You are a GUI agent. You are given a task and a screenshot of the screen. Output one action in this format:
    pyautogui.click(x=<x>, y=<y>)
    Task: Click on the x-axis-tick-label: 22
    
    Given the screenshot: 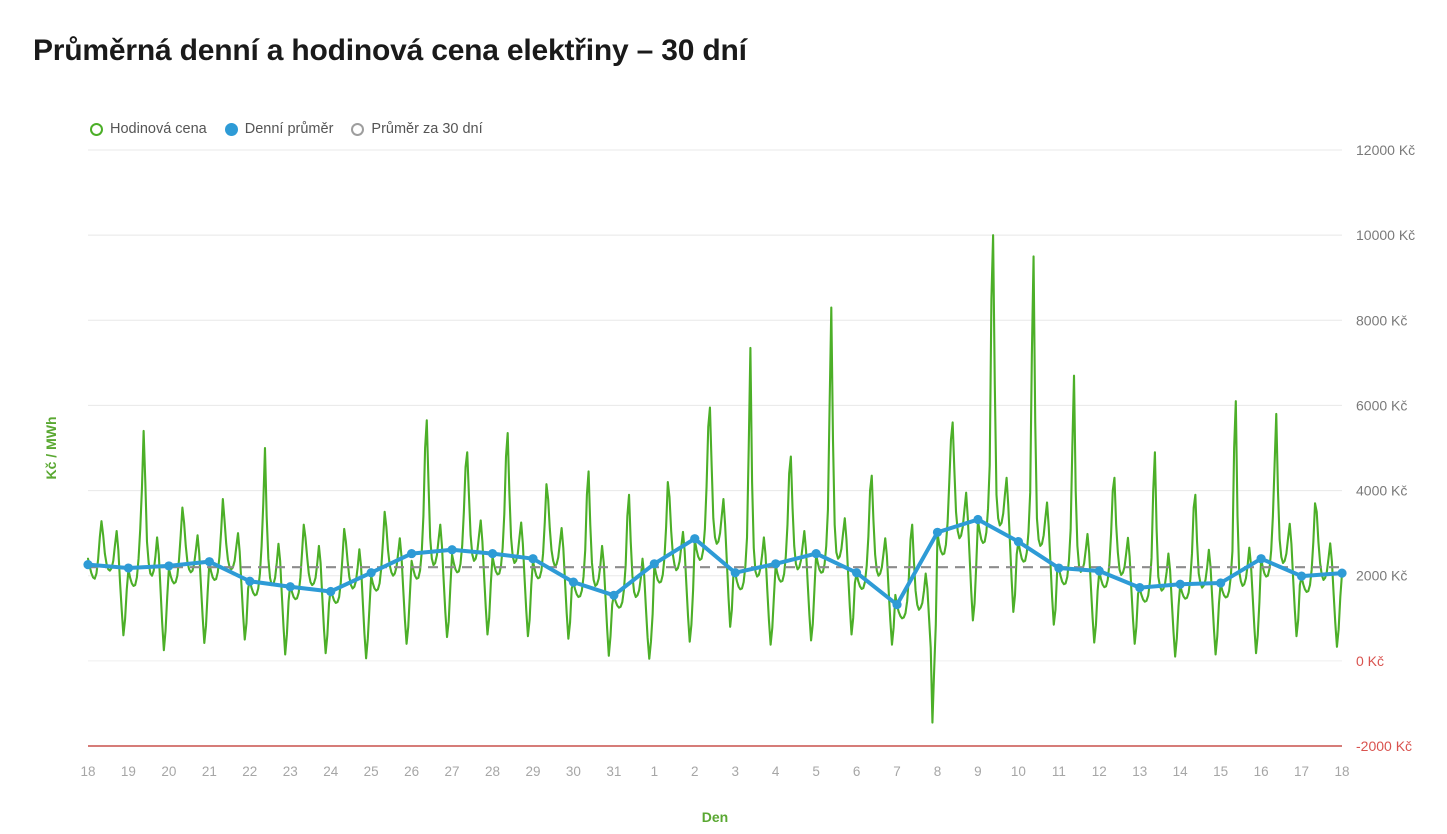 What is the action you would take?
    pyautogui.click(x=249, y=771)
    